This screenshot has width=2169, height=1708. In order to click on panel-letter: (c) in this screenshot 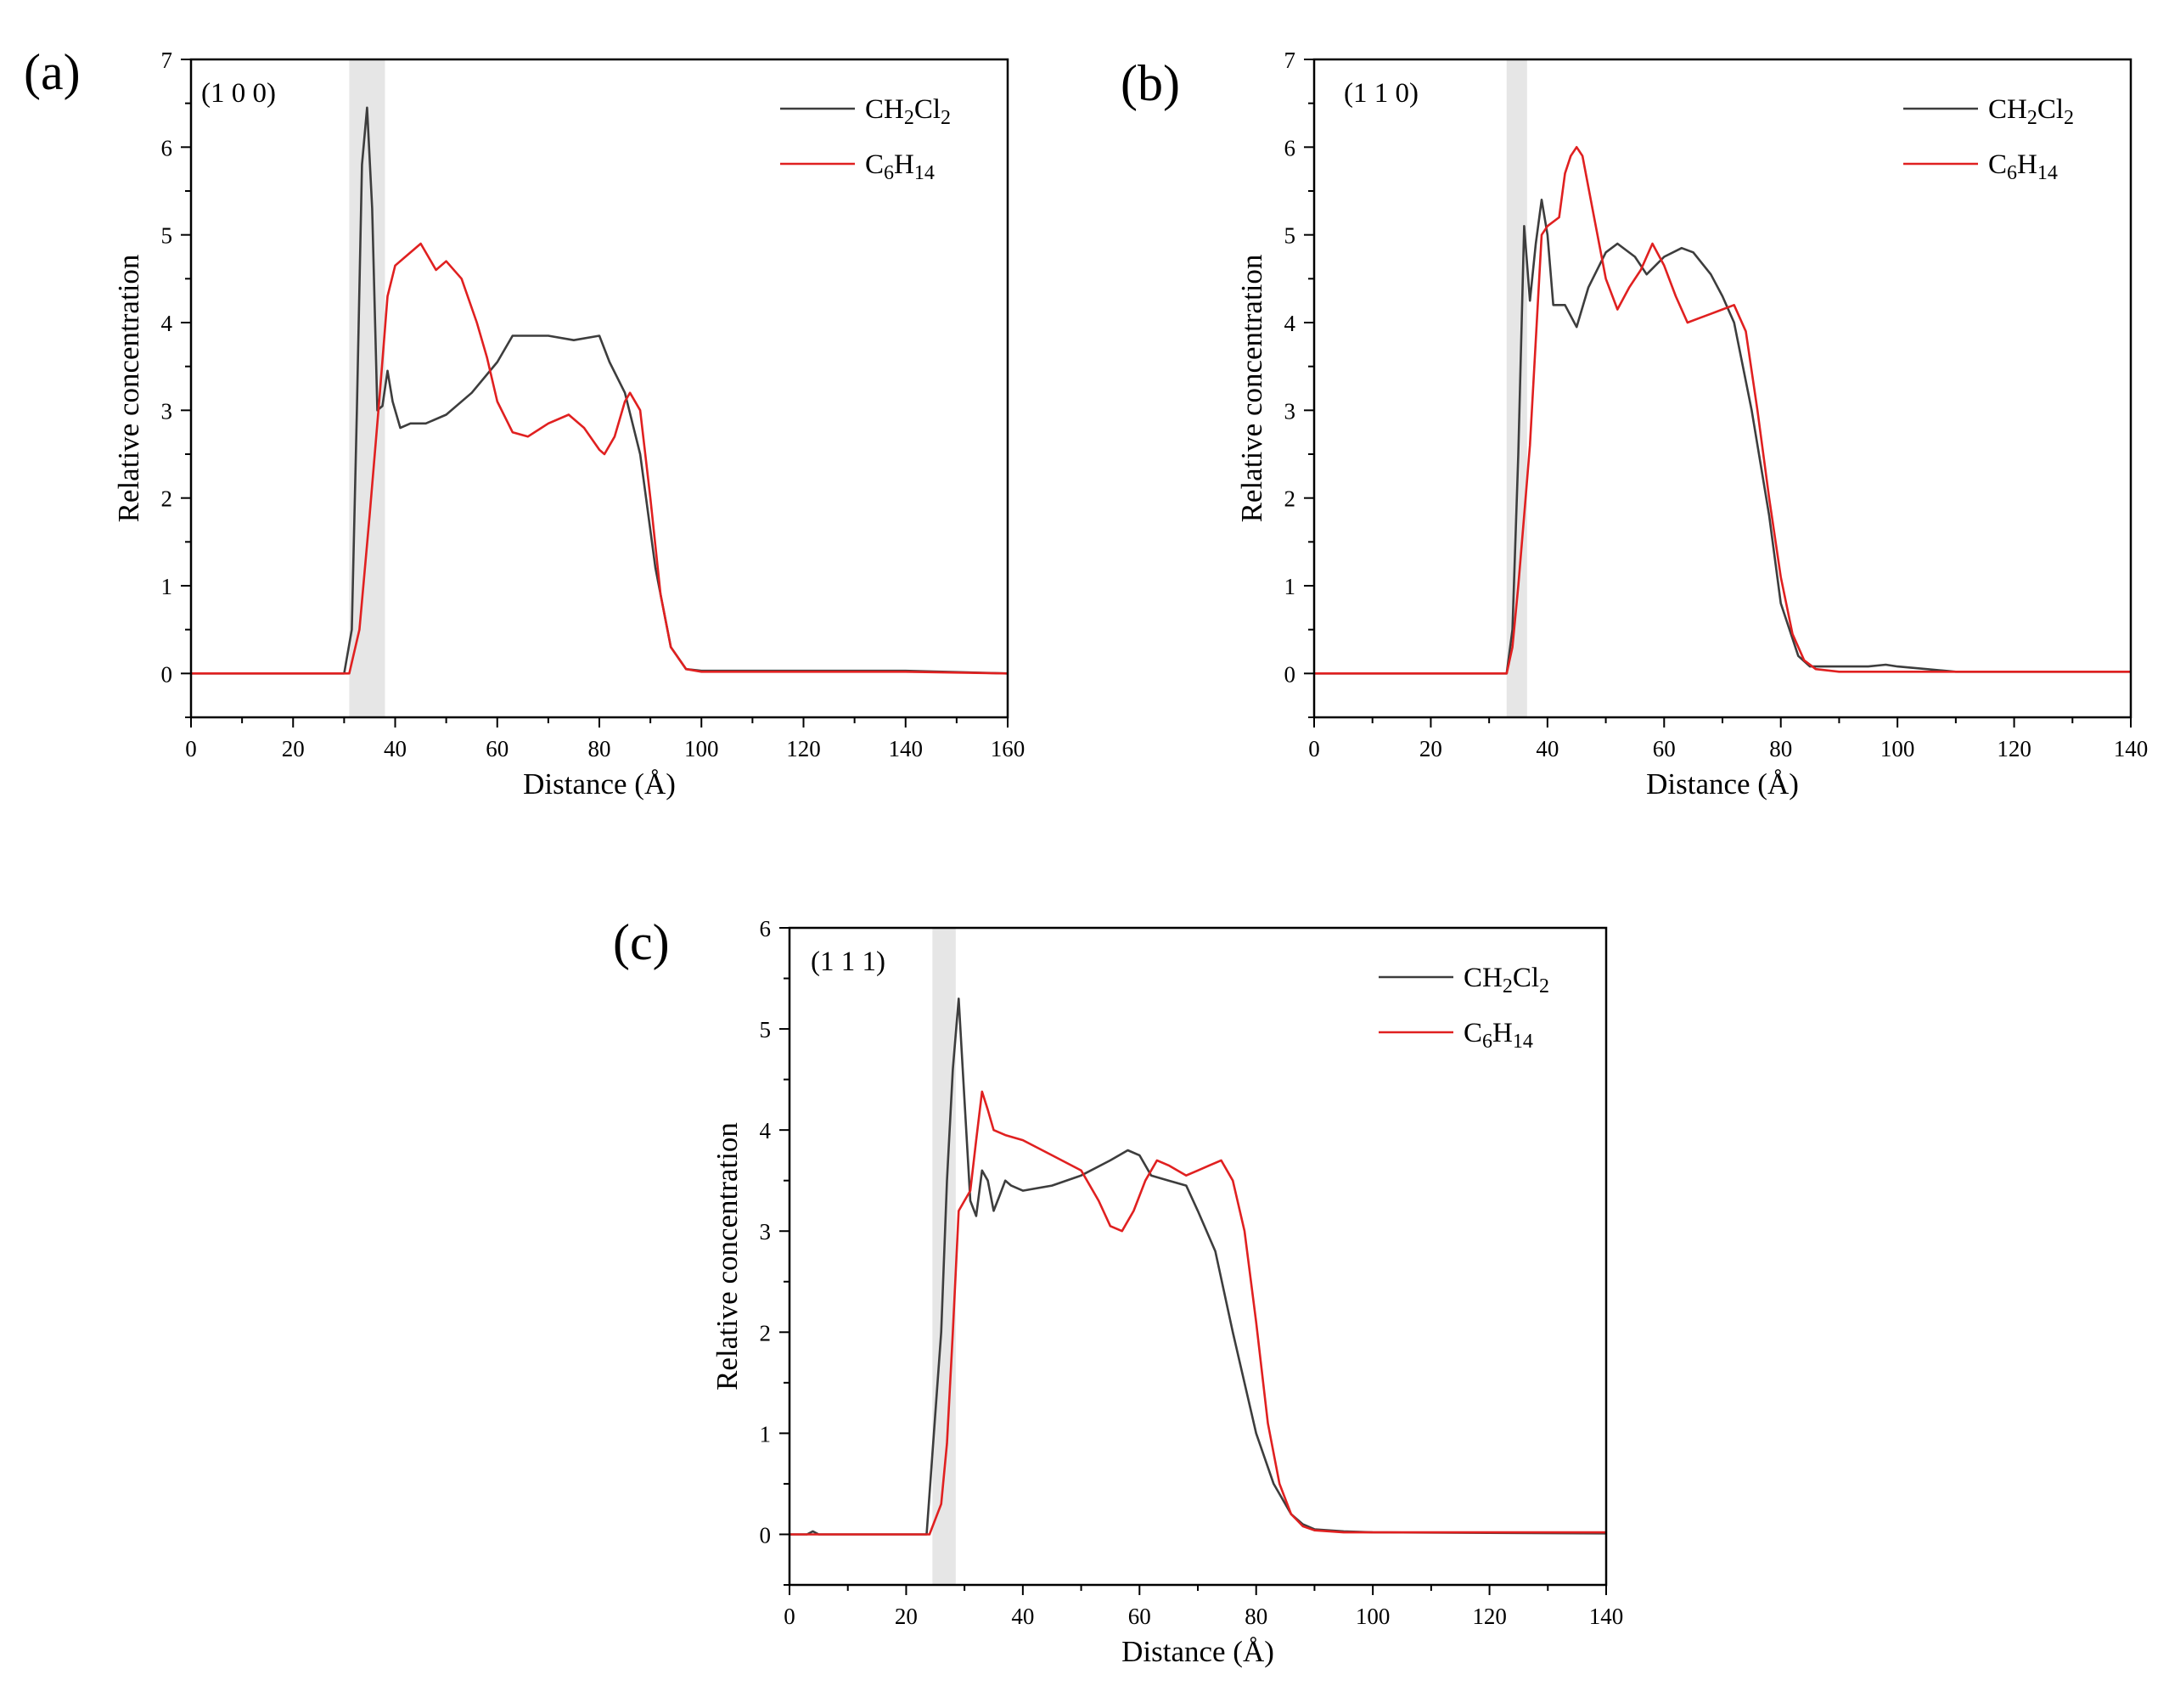, I will do `click(641, 942)`.